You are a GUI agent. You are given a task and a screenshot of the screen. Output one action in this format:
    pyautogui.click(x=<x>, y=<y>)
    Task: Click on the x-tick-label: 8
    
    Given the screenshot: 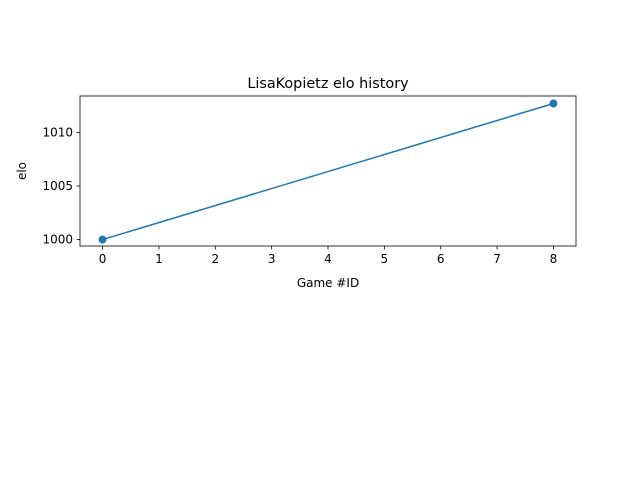 What is the action you would take?
    pyautogui.click(x=554, y=259)
    